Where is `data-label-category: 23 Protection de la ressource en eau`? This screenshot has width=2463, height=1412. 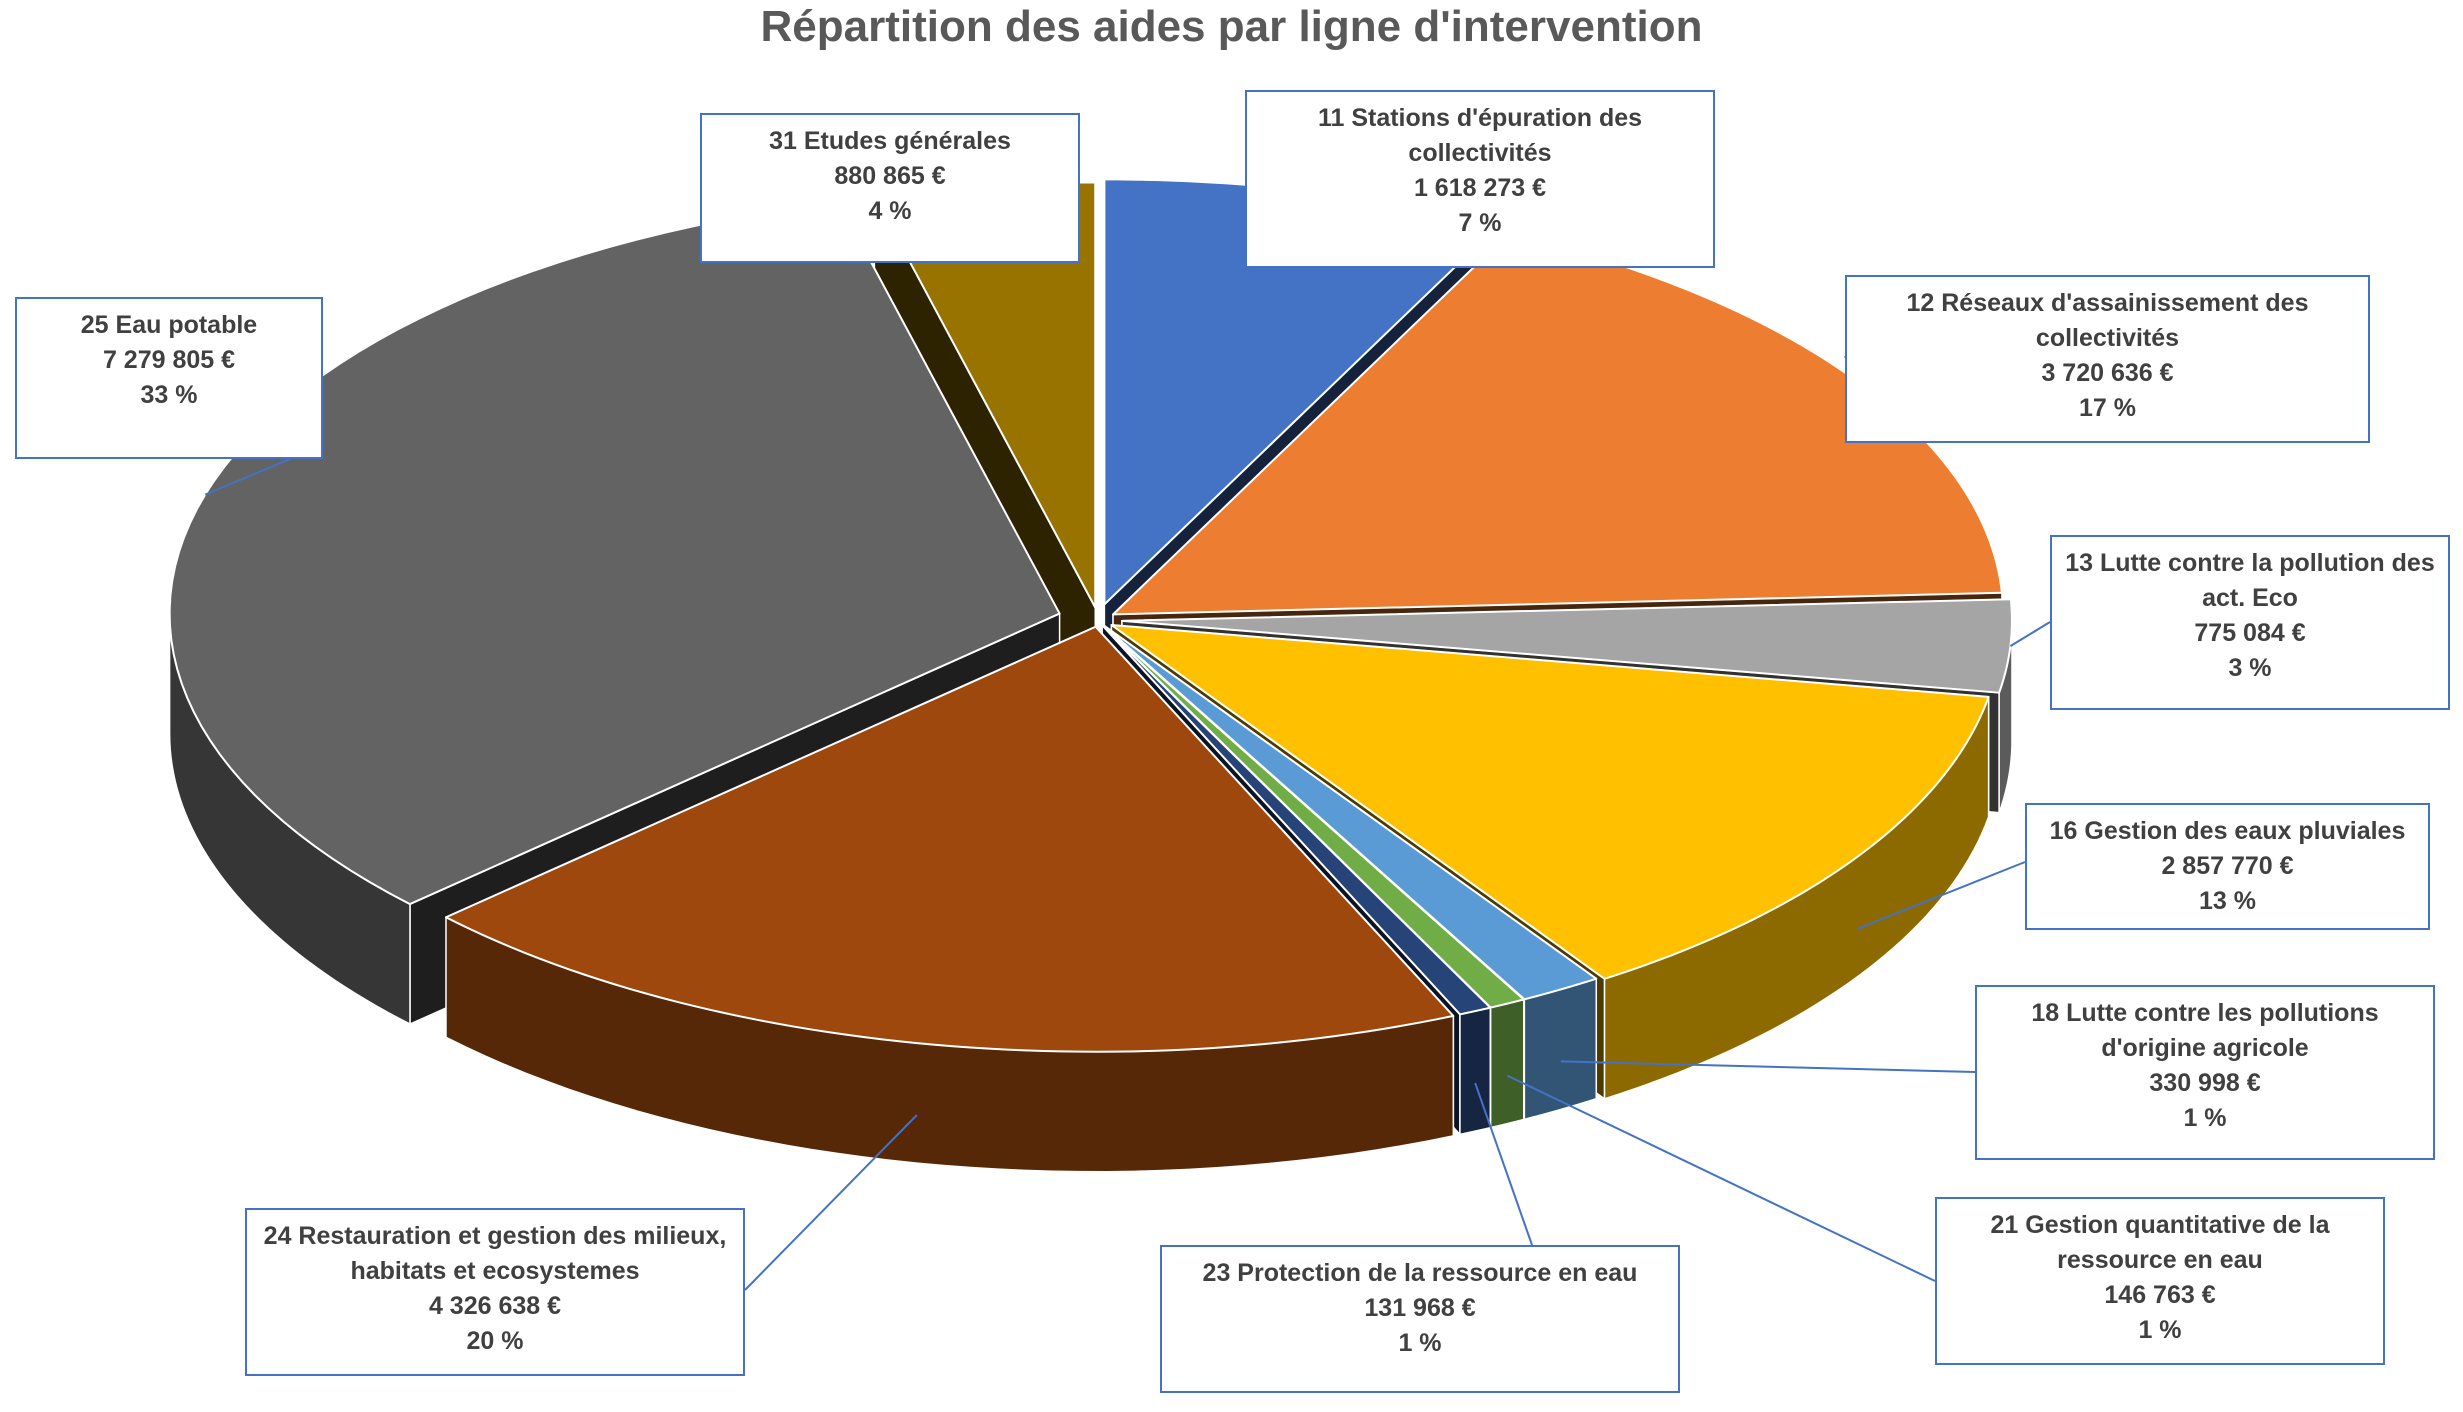
data-label-category: 23 Protection de la ressource en eau is located at coordinates (1420, 1273).